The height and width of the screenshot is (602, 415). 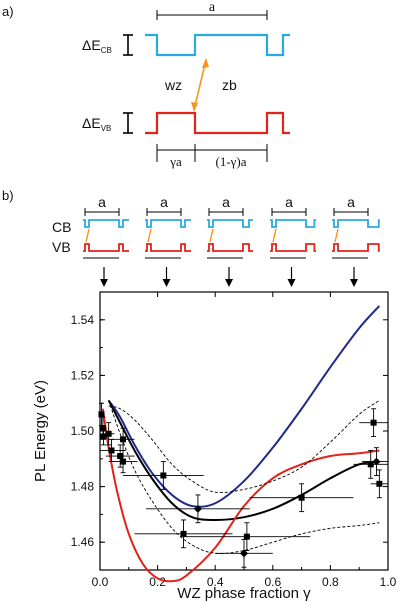 I want to click on y-axis-label: PL Energy (eV), so click(x=40, y=431).